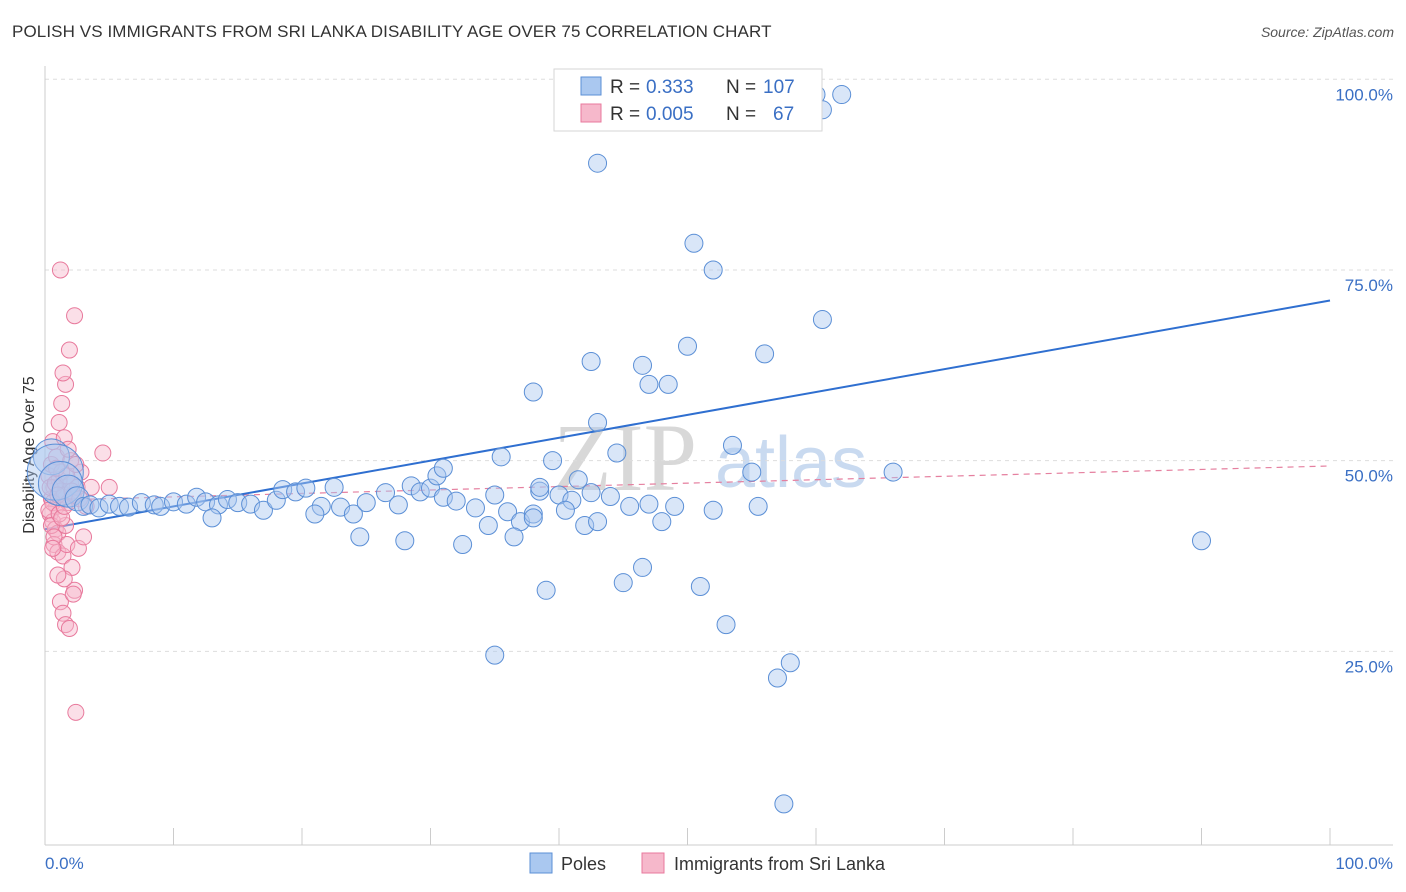 The height and width of the screenshot is (892, 1406). Describe the element at coordinates (1369, 476) in the screenshot. I see `y-tick-label: 50.0%` at that location.